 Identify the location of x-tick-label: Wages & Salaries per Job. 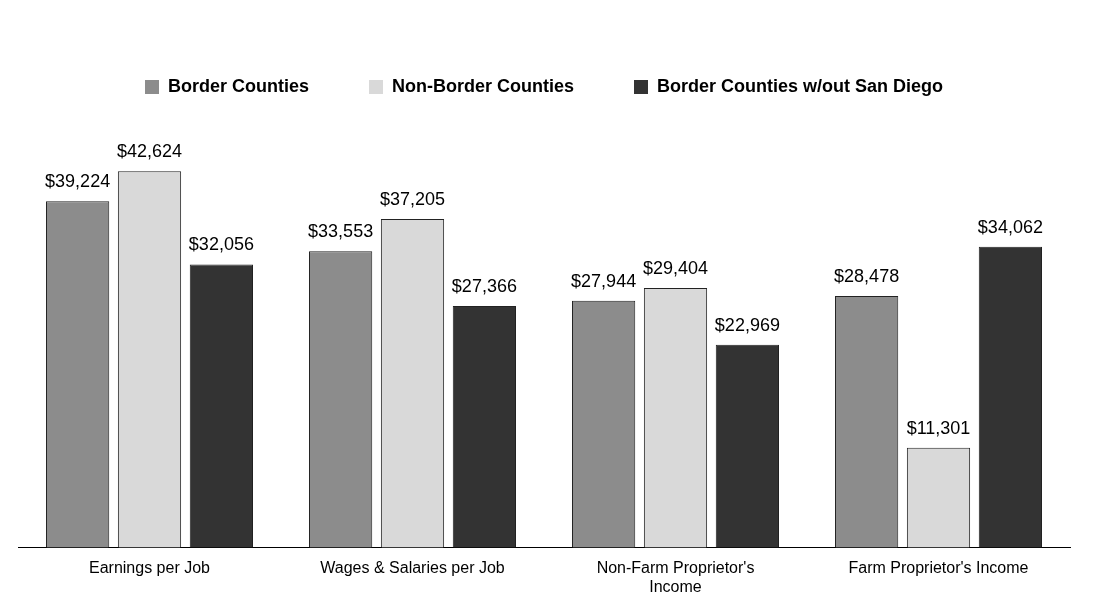
(412, 567).